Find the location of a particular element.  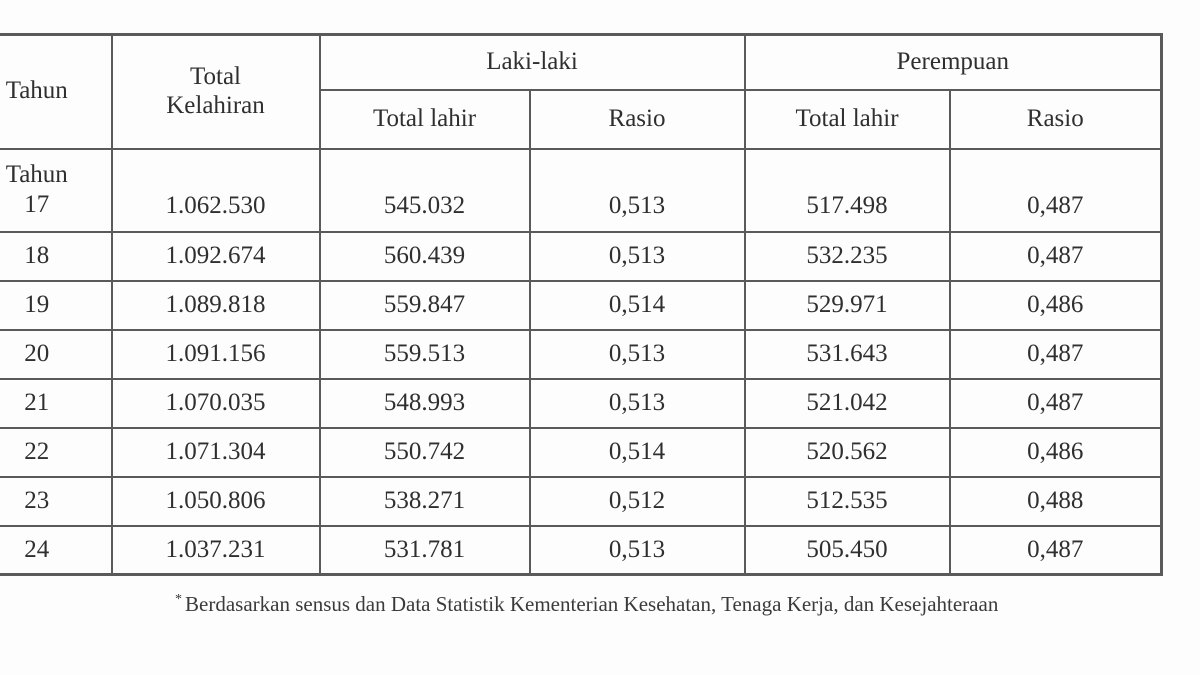

cell-year: 18 is located at coordinates (56, 256).